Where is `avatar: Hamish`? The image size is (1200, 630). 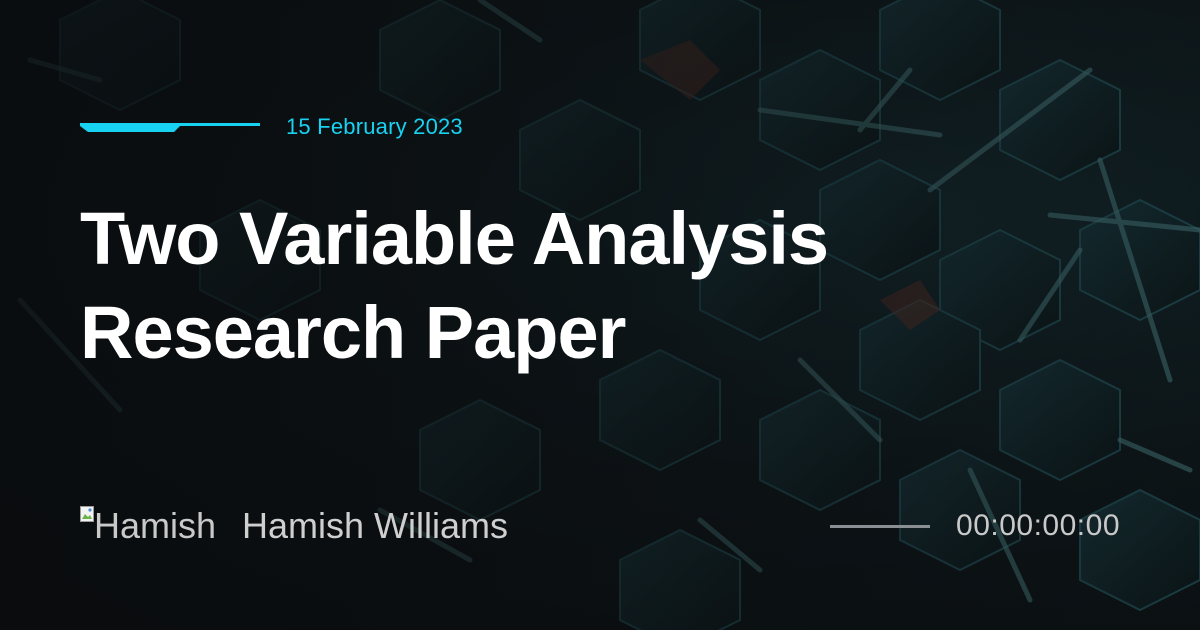 avatar: Hamish is located at coordinates (148, 526).